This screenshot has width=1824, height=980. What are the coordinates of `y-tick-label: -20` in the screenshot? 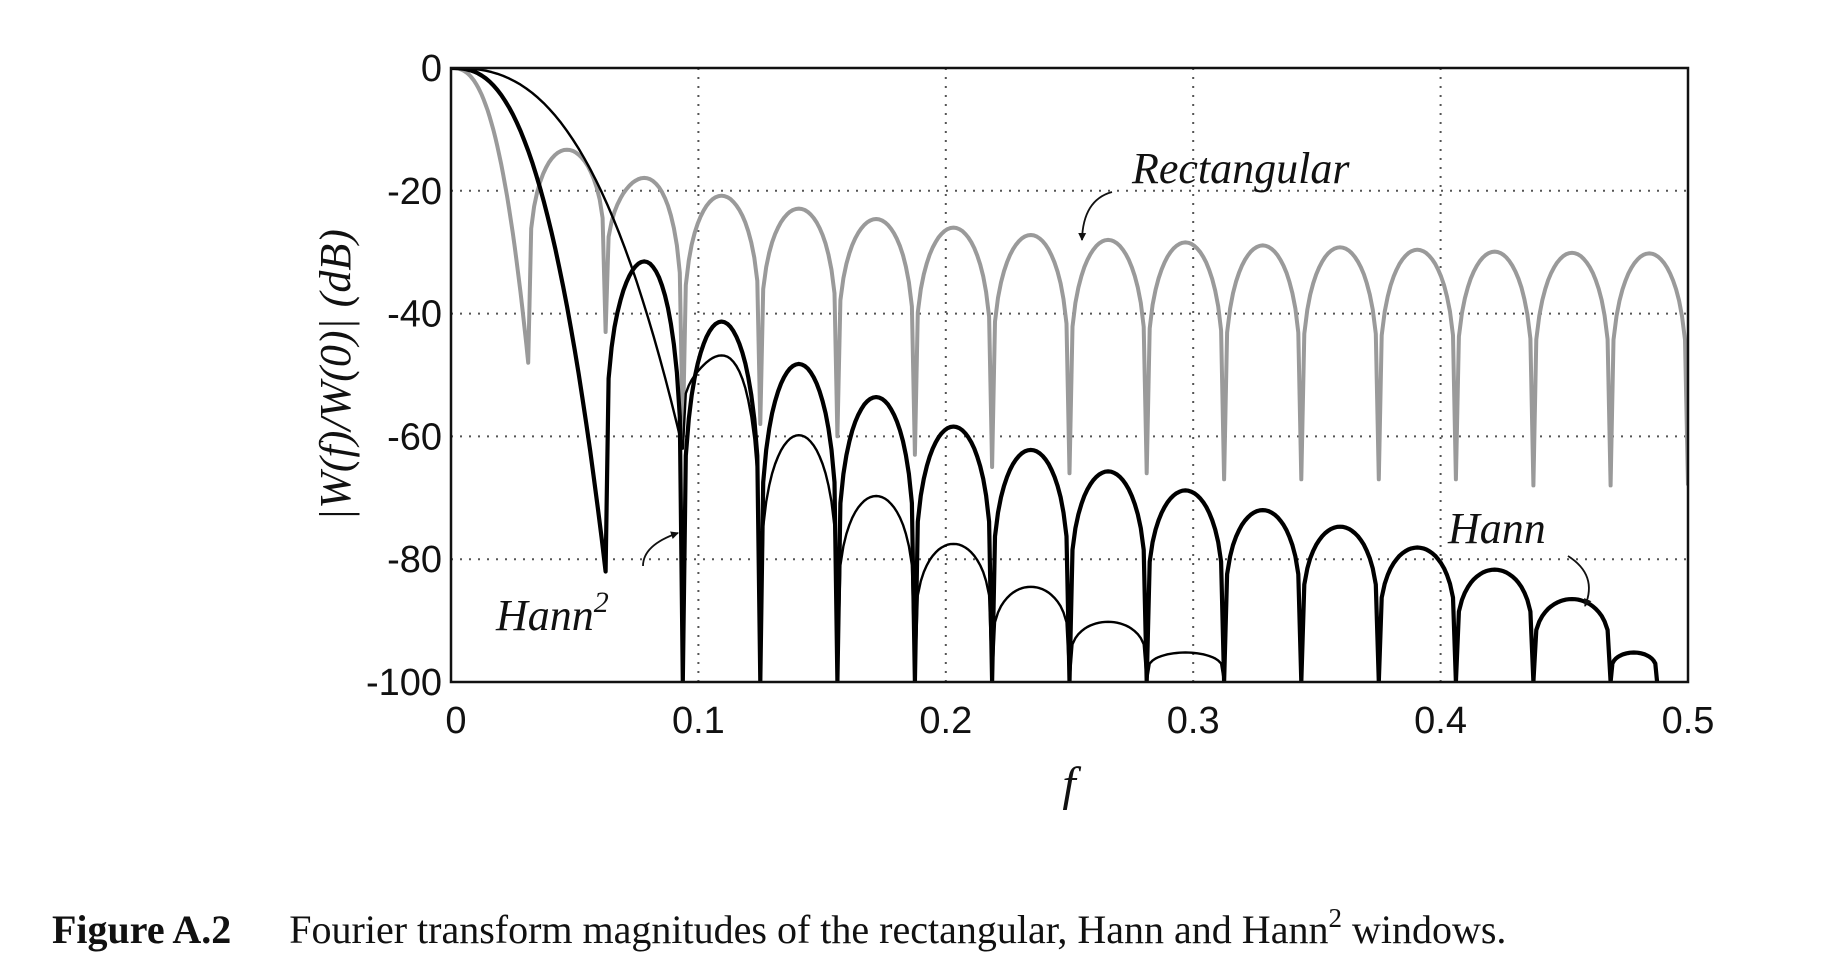 It's located at (414, 192).